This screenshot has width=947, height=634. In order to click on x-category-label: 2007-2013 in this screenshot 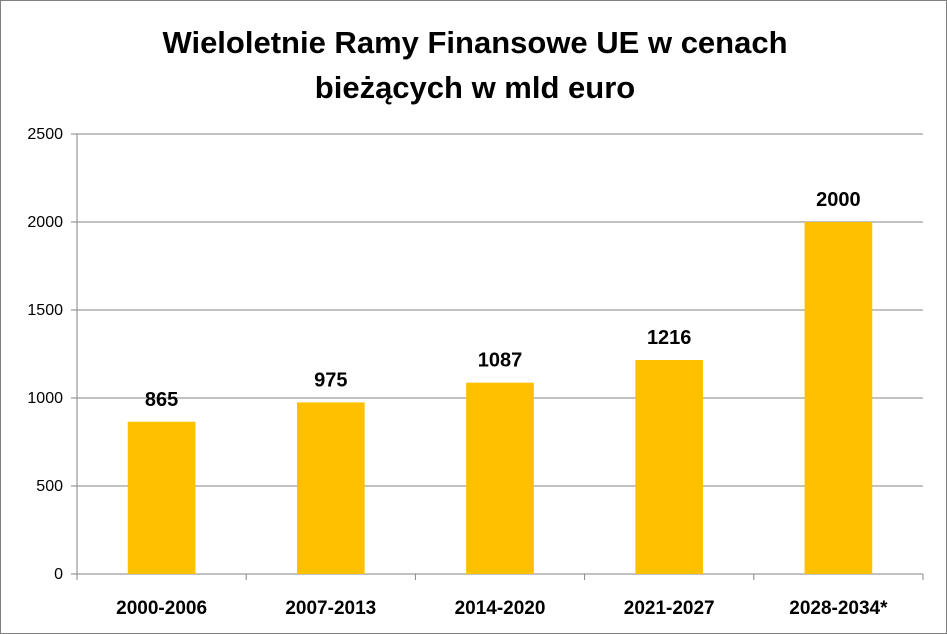, I will do `click(330, 608)`.